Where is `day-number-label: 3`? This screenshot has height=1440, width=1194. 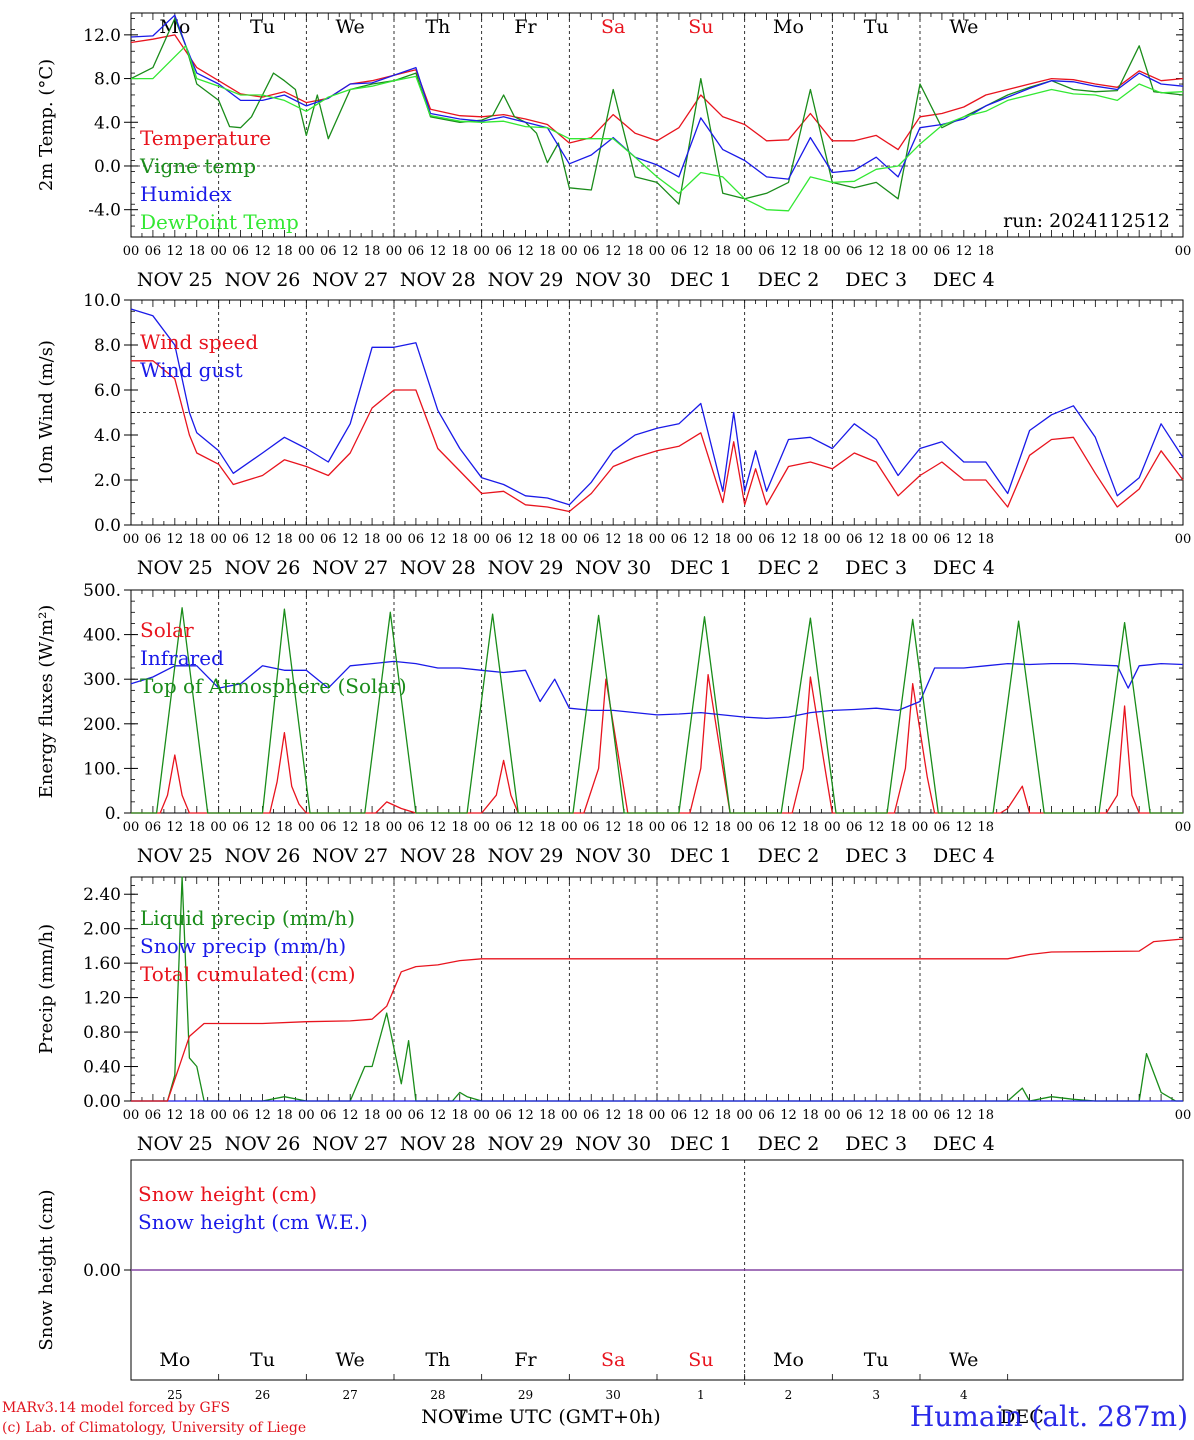
day-number-label: 3 is located at coordinates (876, 1395).